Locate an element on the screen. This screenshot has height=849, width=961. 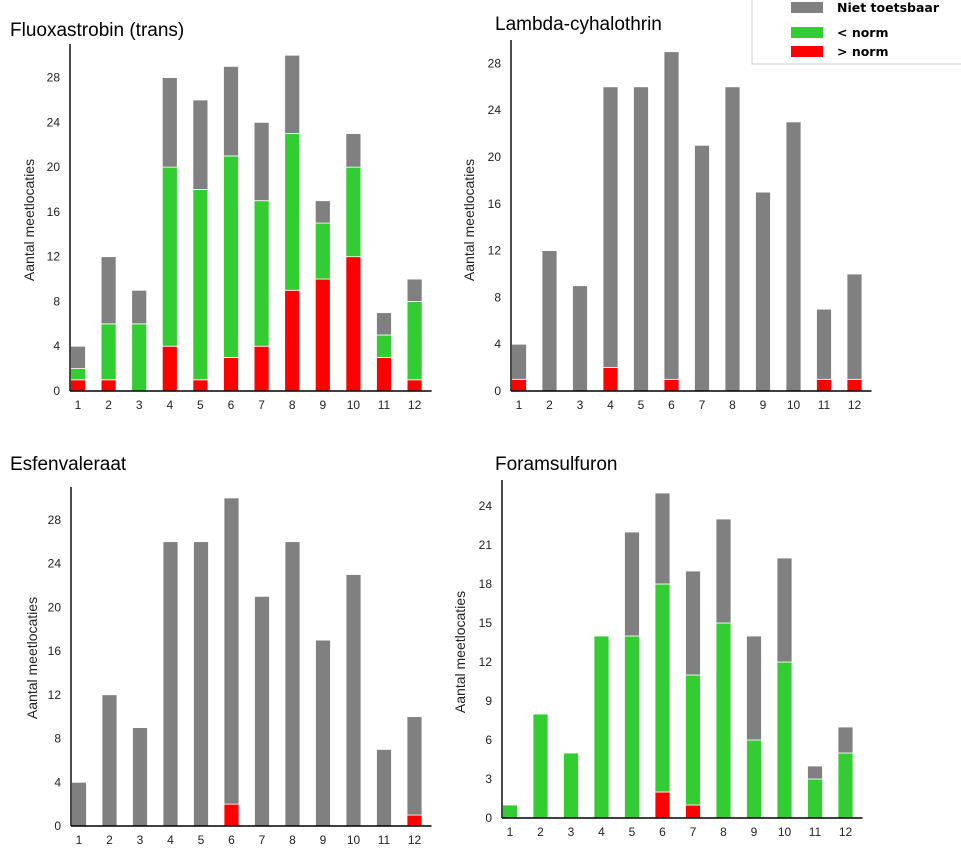
legend-label-niet: Niet toetsbaar is located at coordinates (888, 7).